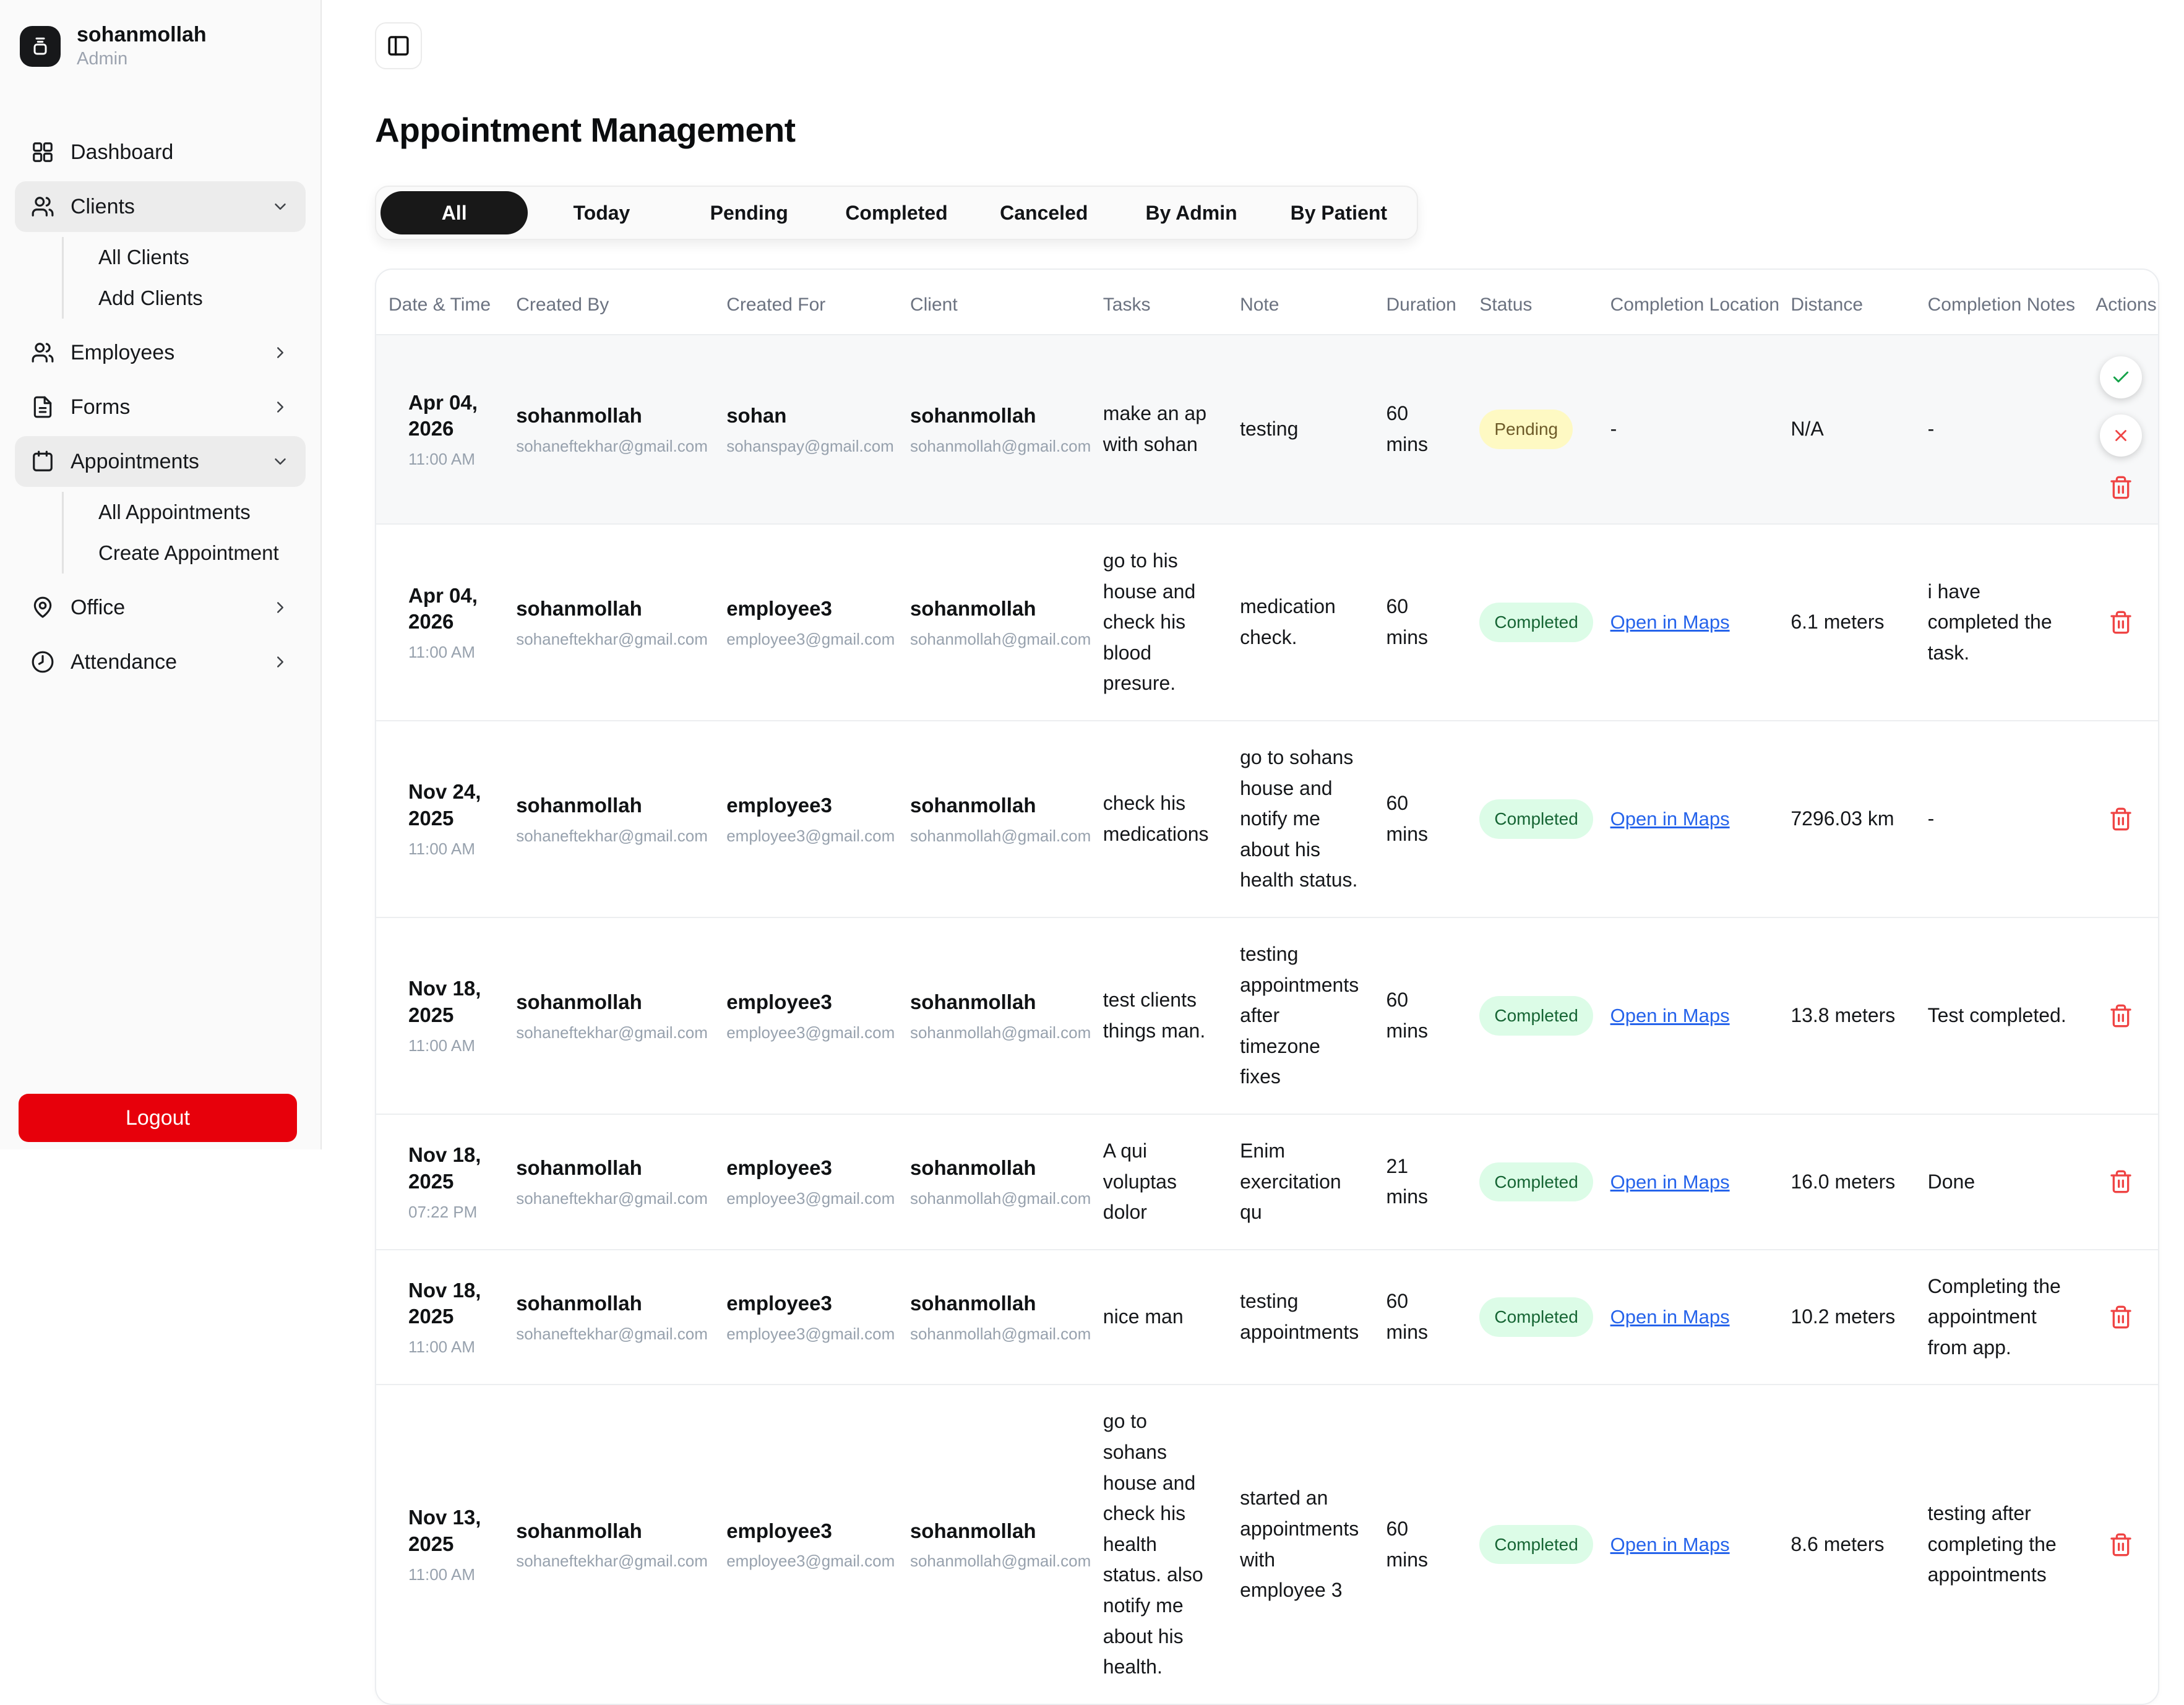  I want to click on user-block: sohanmollah Admin, so click(160, 43).